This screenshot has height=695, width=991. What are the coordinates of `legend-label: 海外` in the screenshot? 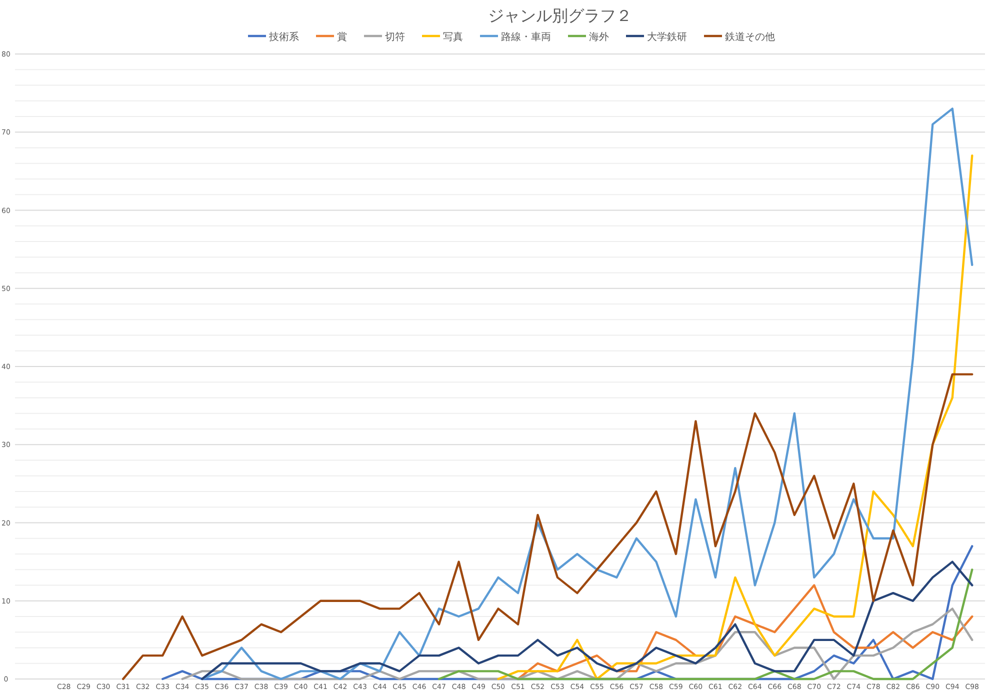 It's located at (599, 37).